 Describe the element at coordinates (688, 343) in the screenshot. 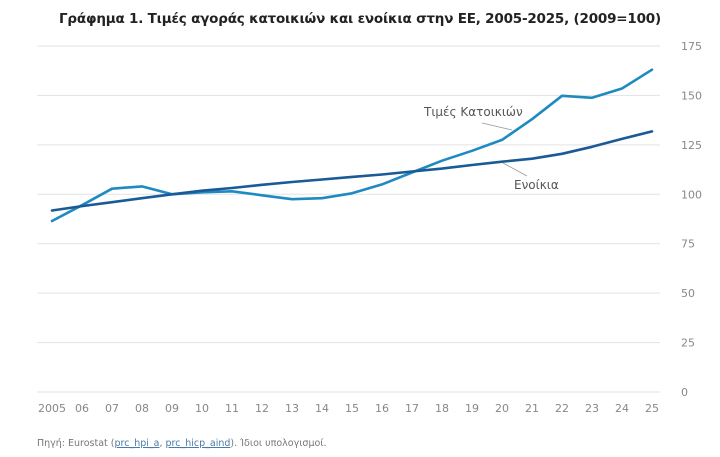

I see `y-tick-label: 25` at that location.